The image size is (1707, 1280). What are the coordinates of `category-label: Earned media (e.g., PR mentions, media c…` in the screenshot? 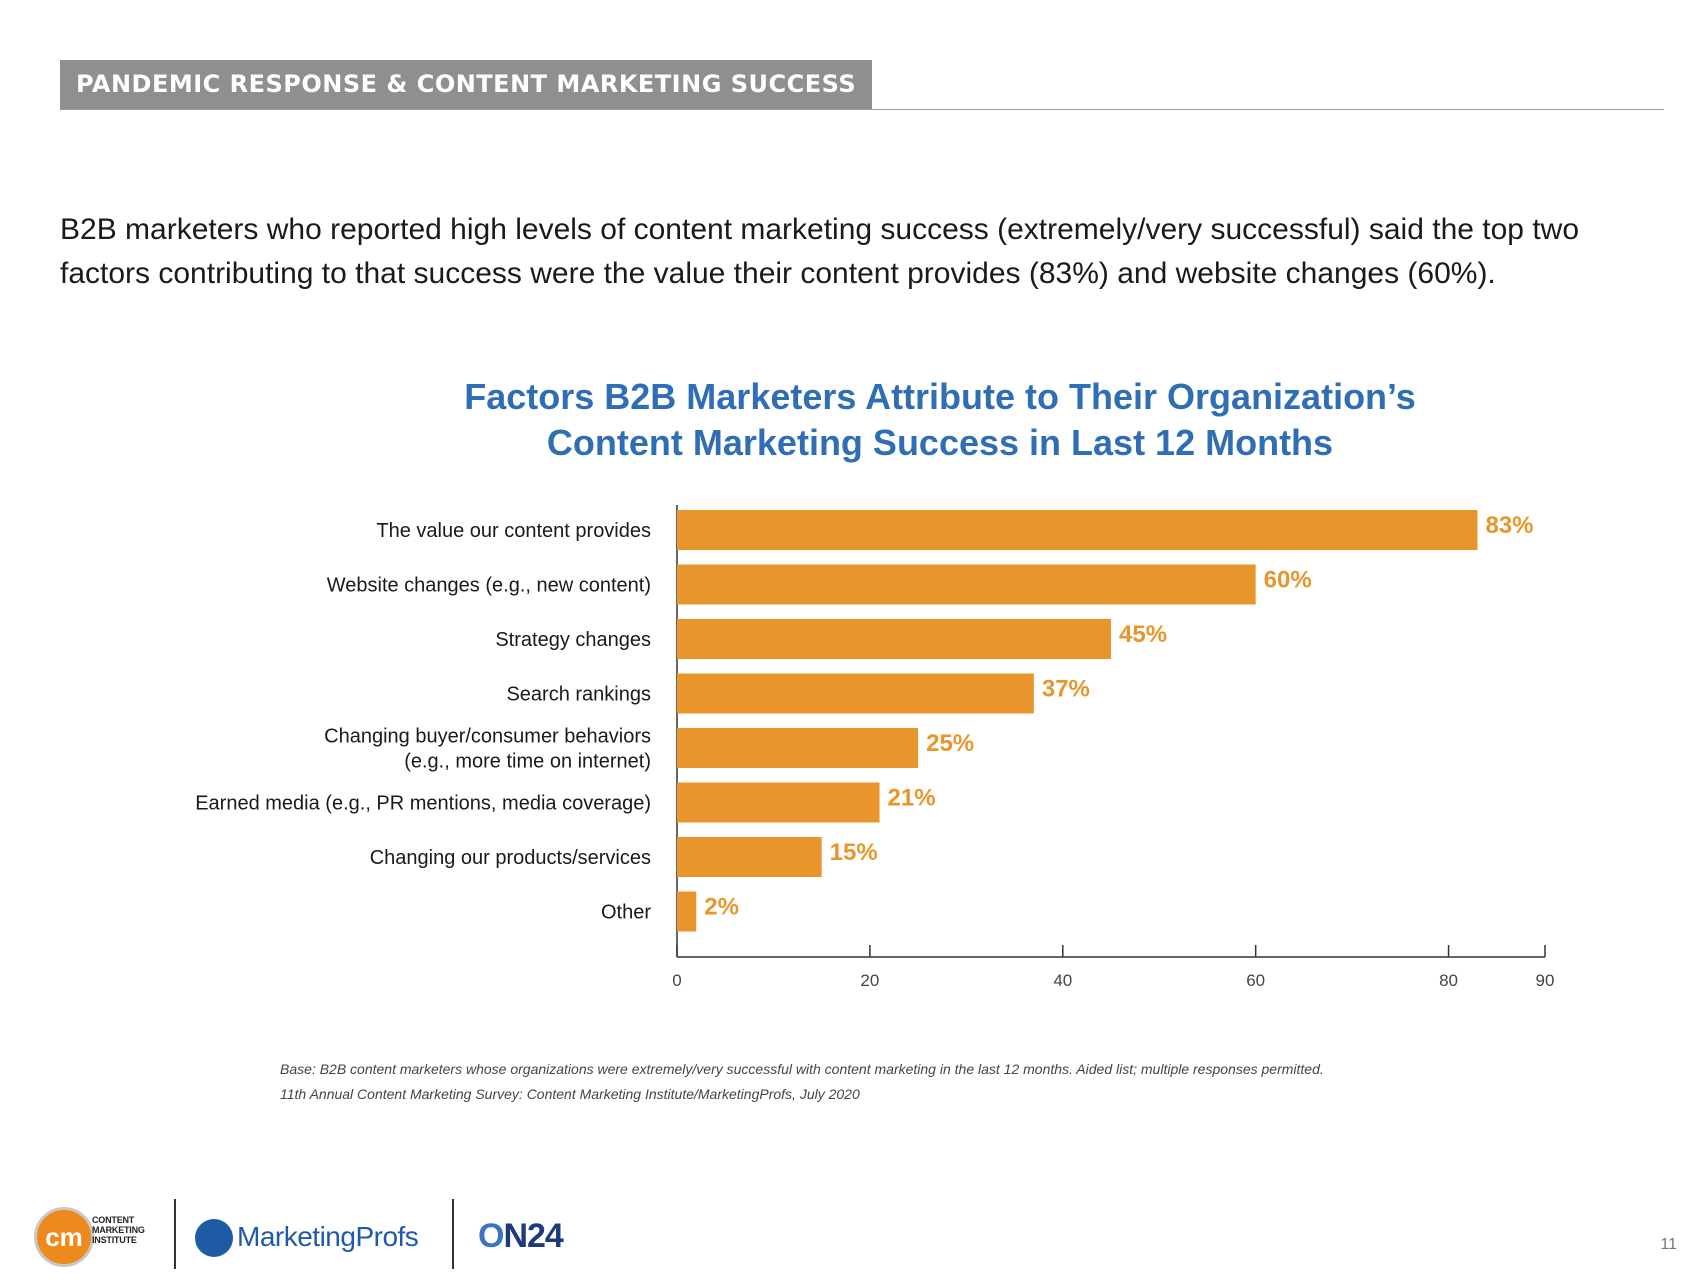 It's located at (423, 804).